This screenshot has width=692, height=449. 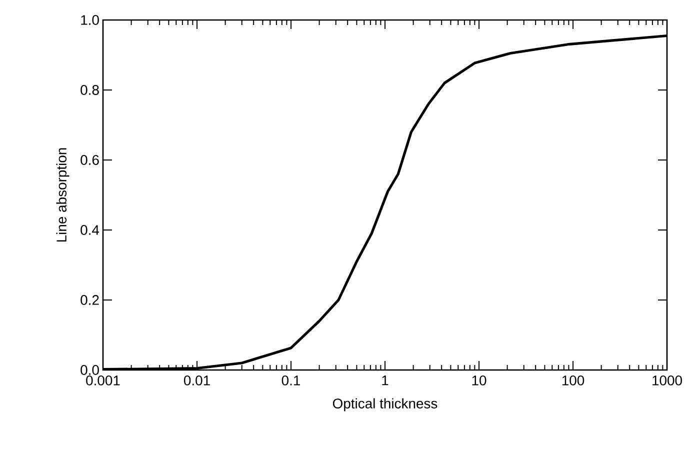 What do you see at coordinates (573, 381) in the screenshot?
I see `x-tick-label: 100` at bounding box center [573, 381].